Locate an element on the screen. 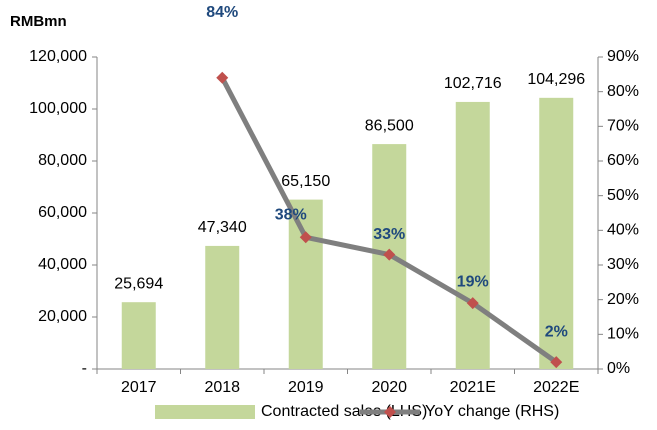 The width and height of the screenshot is (657, 430). y2-tick-label: 60% is located at coordinates (623, 160).